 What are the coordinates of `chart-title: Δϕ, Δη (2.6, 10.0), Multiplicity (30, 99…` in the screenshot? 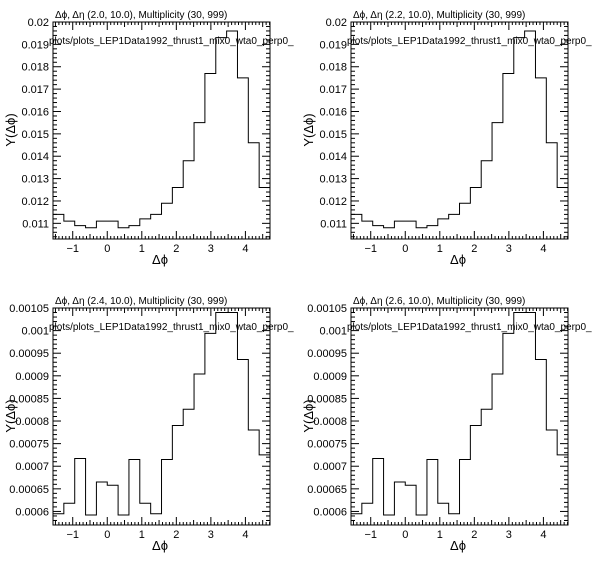 It's located at (439, 301).